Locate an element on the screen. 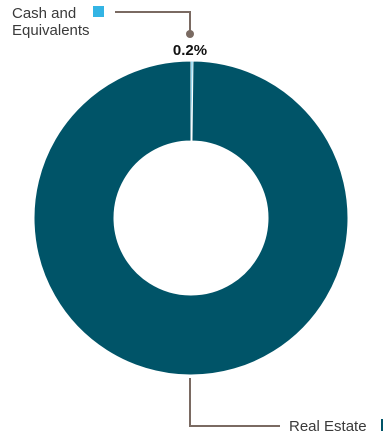  leader-line-cash is located at coordinates (153, 22).